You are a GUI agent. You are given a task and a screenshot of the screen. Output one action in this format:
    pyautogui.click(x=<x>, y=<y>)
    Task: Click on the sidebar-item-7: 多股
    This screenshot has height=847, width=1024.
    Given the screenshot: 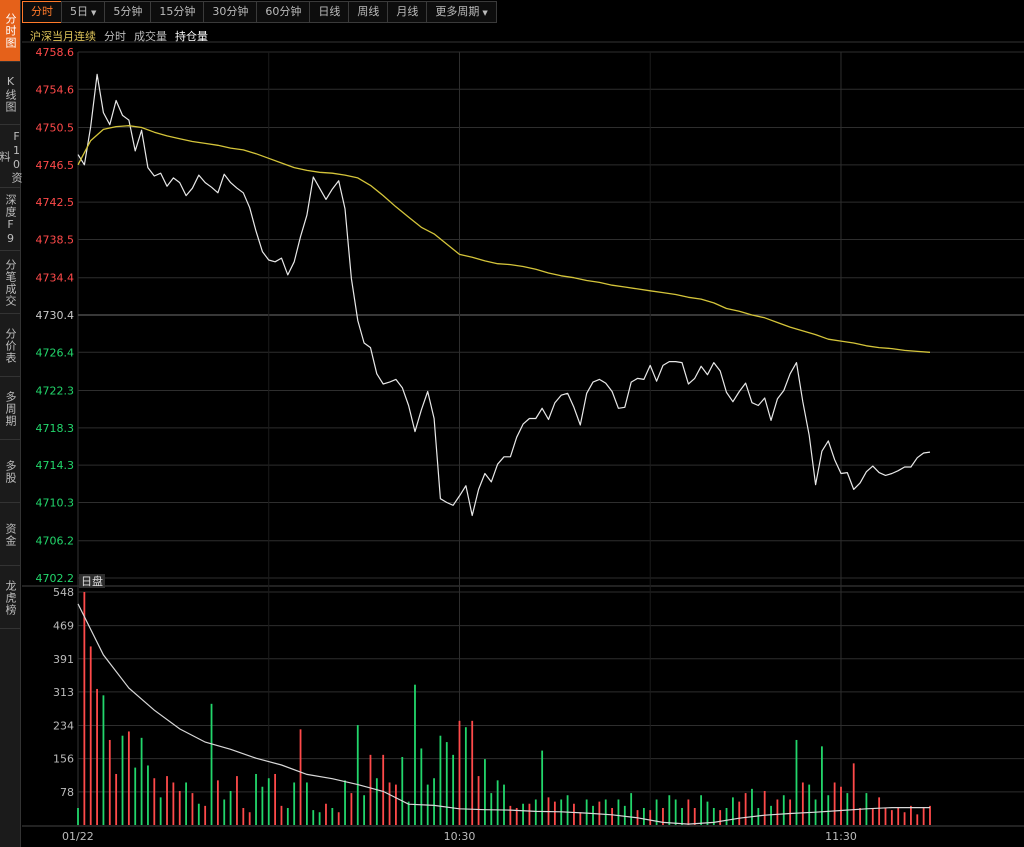 What is the action you would take?
    pyautogui.click(x=10, y=472)
    